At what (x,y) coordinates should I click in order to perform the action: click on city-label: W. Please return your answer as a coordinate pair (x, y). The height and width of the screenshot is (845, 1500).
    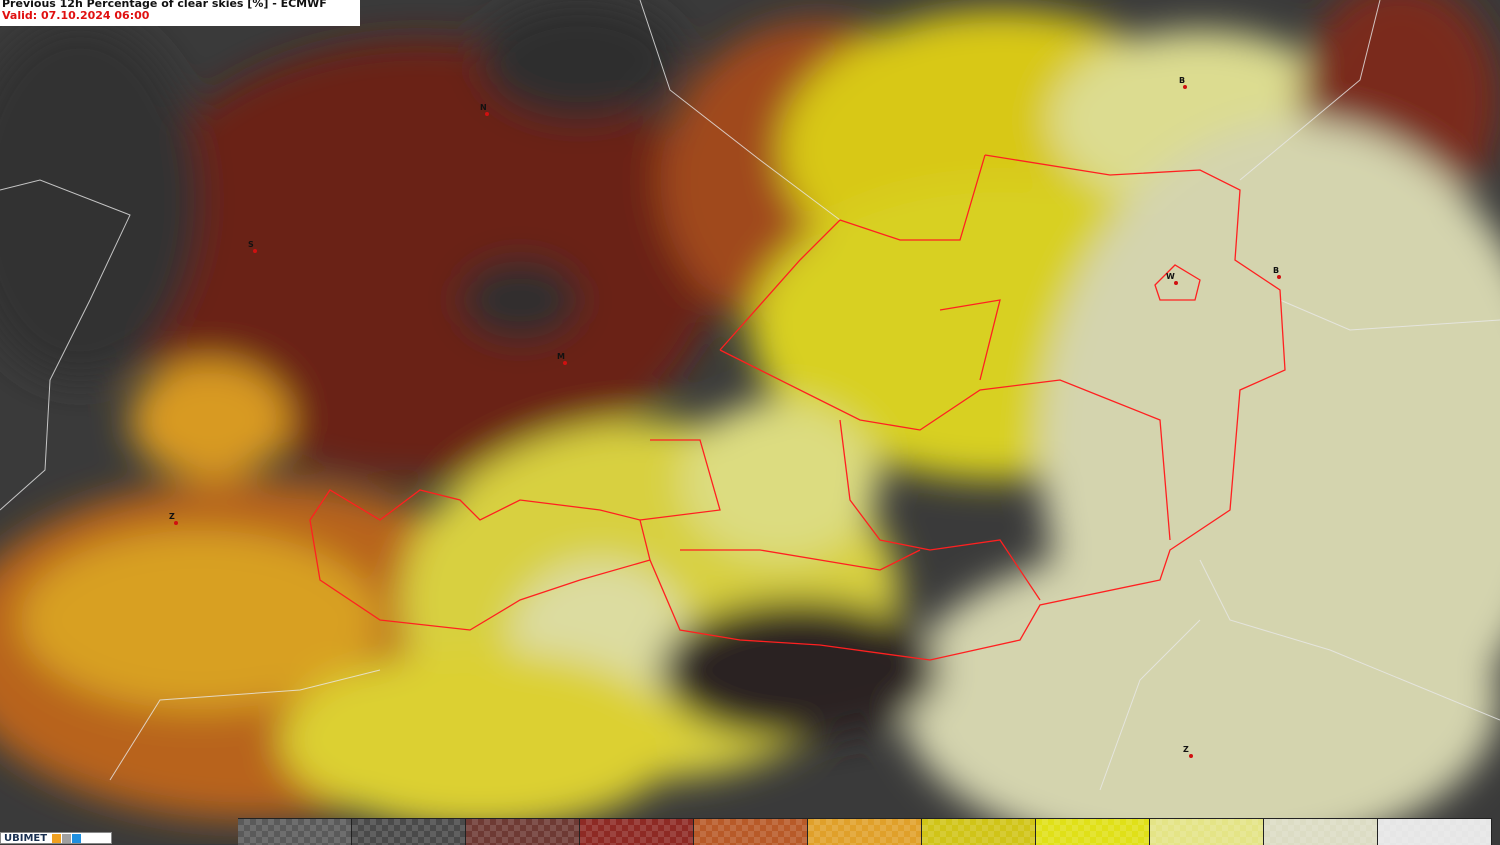
    Looking at the image, I should click on (1170, 276).